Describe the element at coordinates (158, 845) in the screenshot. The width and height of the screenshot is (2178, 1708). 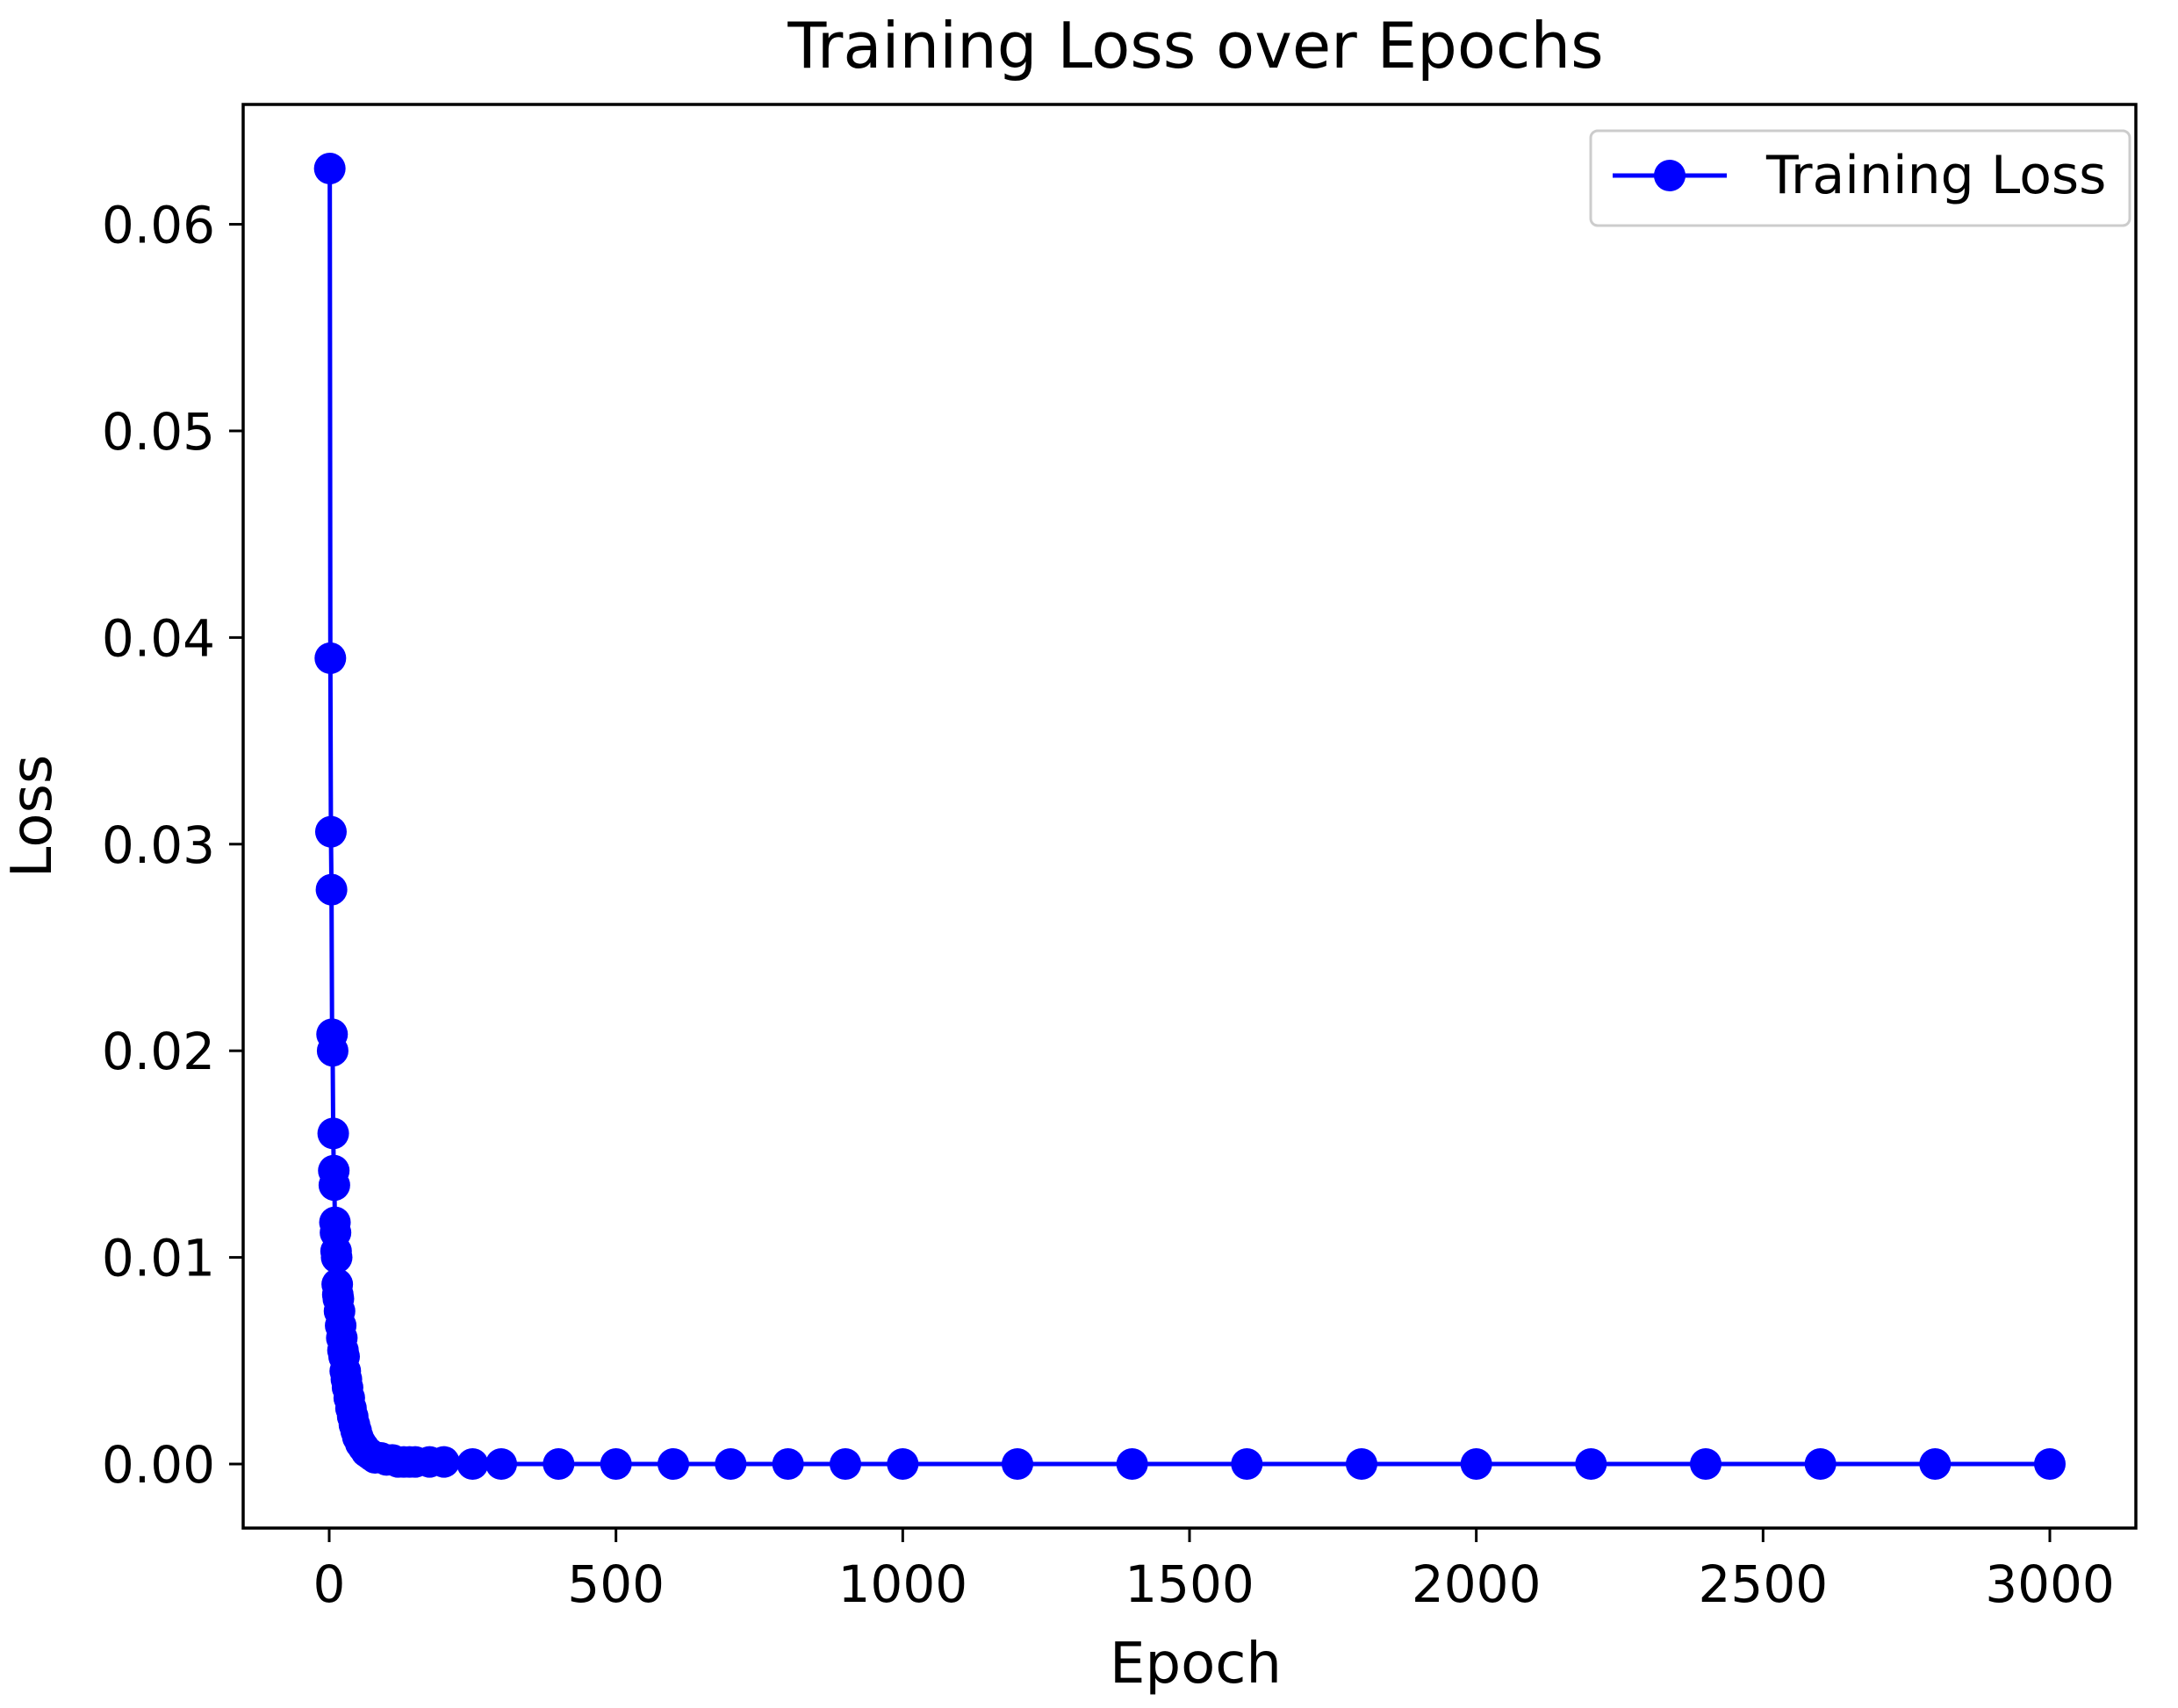
I see `y-tick-label: 0.03` at that location.